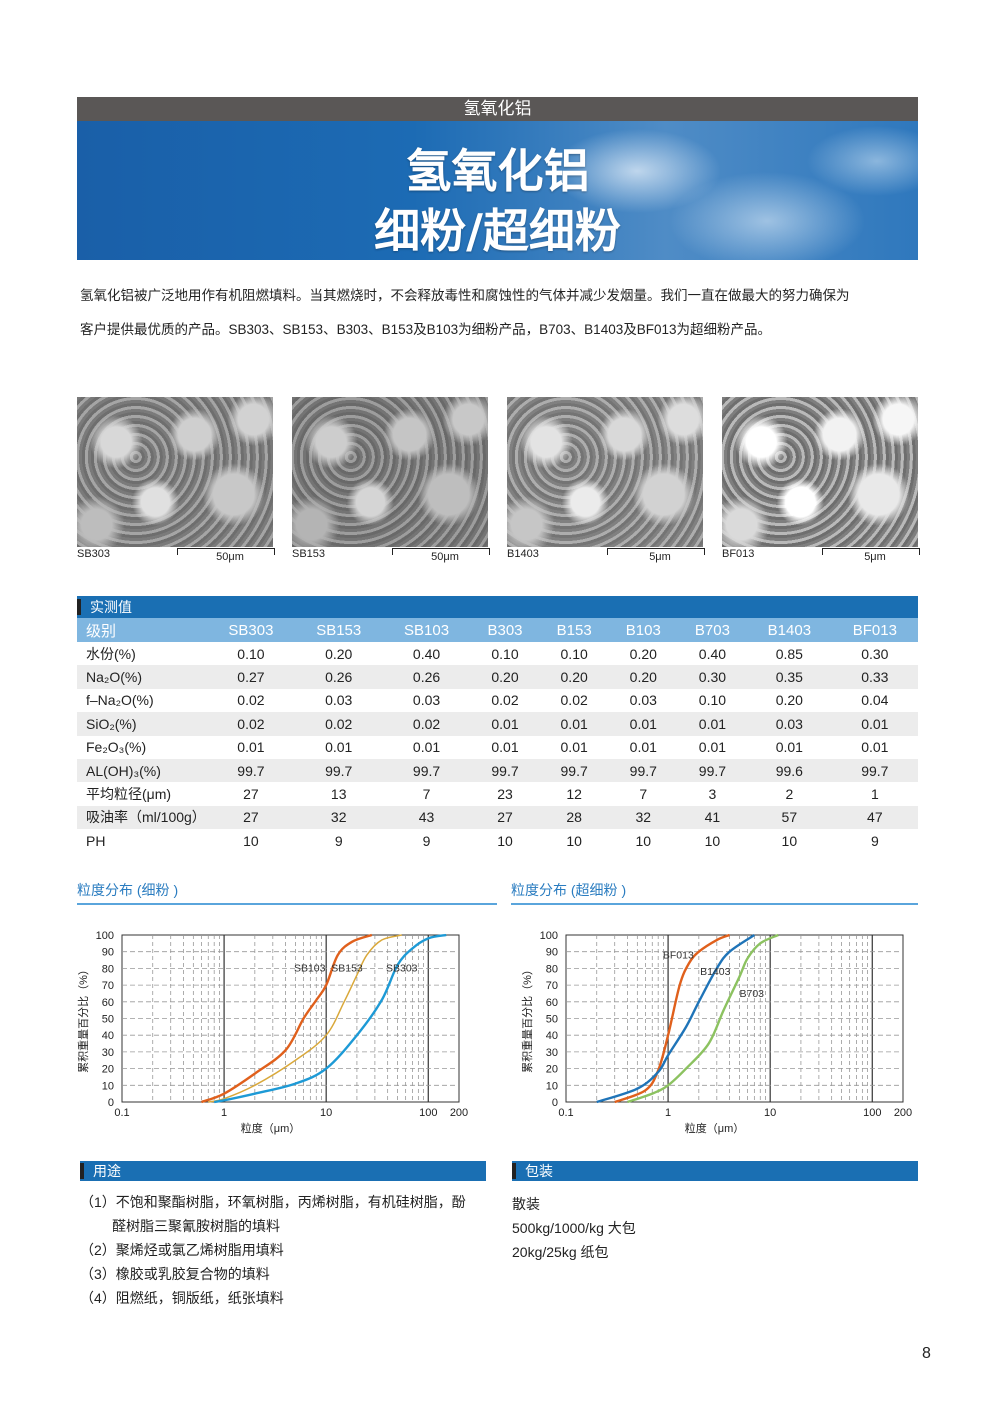  What do you see at coordinates (874, 677) in the screenshot?
I see `table-cell: 0.33` at bounding box center [874, 677].